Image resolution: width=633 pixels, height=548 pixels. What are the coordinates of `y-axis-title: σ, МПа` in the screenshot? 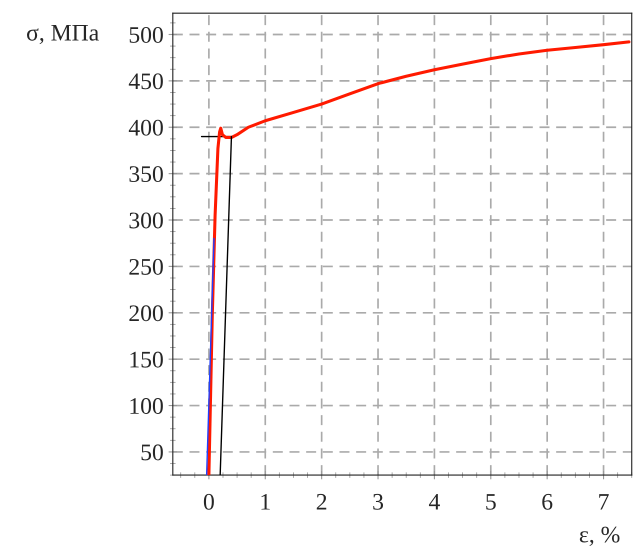 It's located at (63, 34).